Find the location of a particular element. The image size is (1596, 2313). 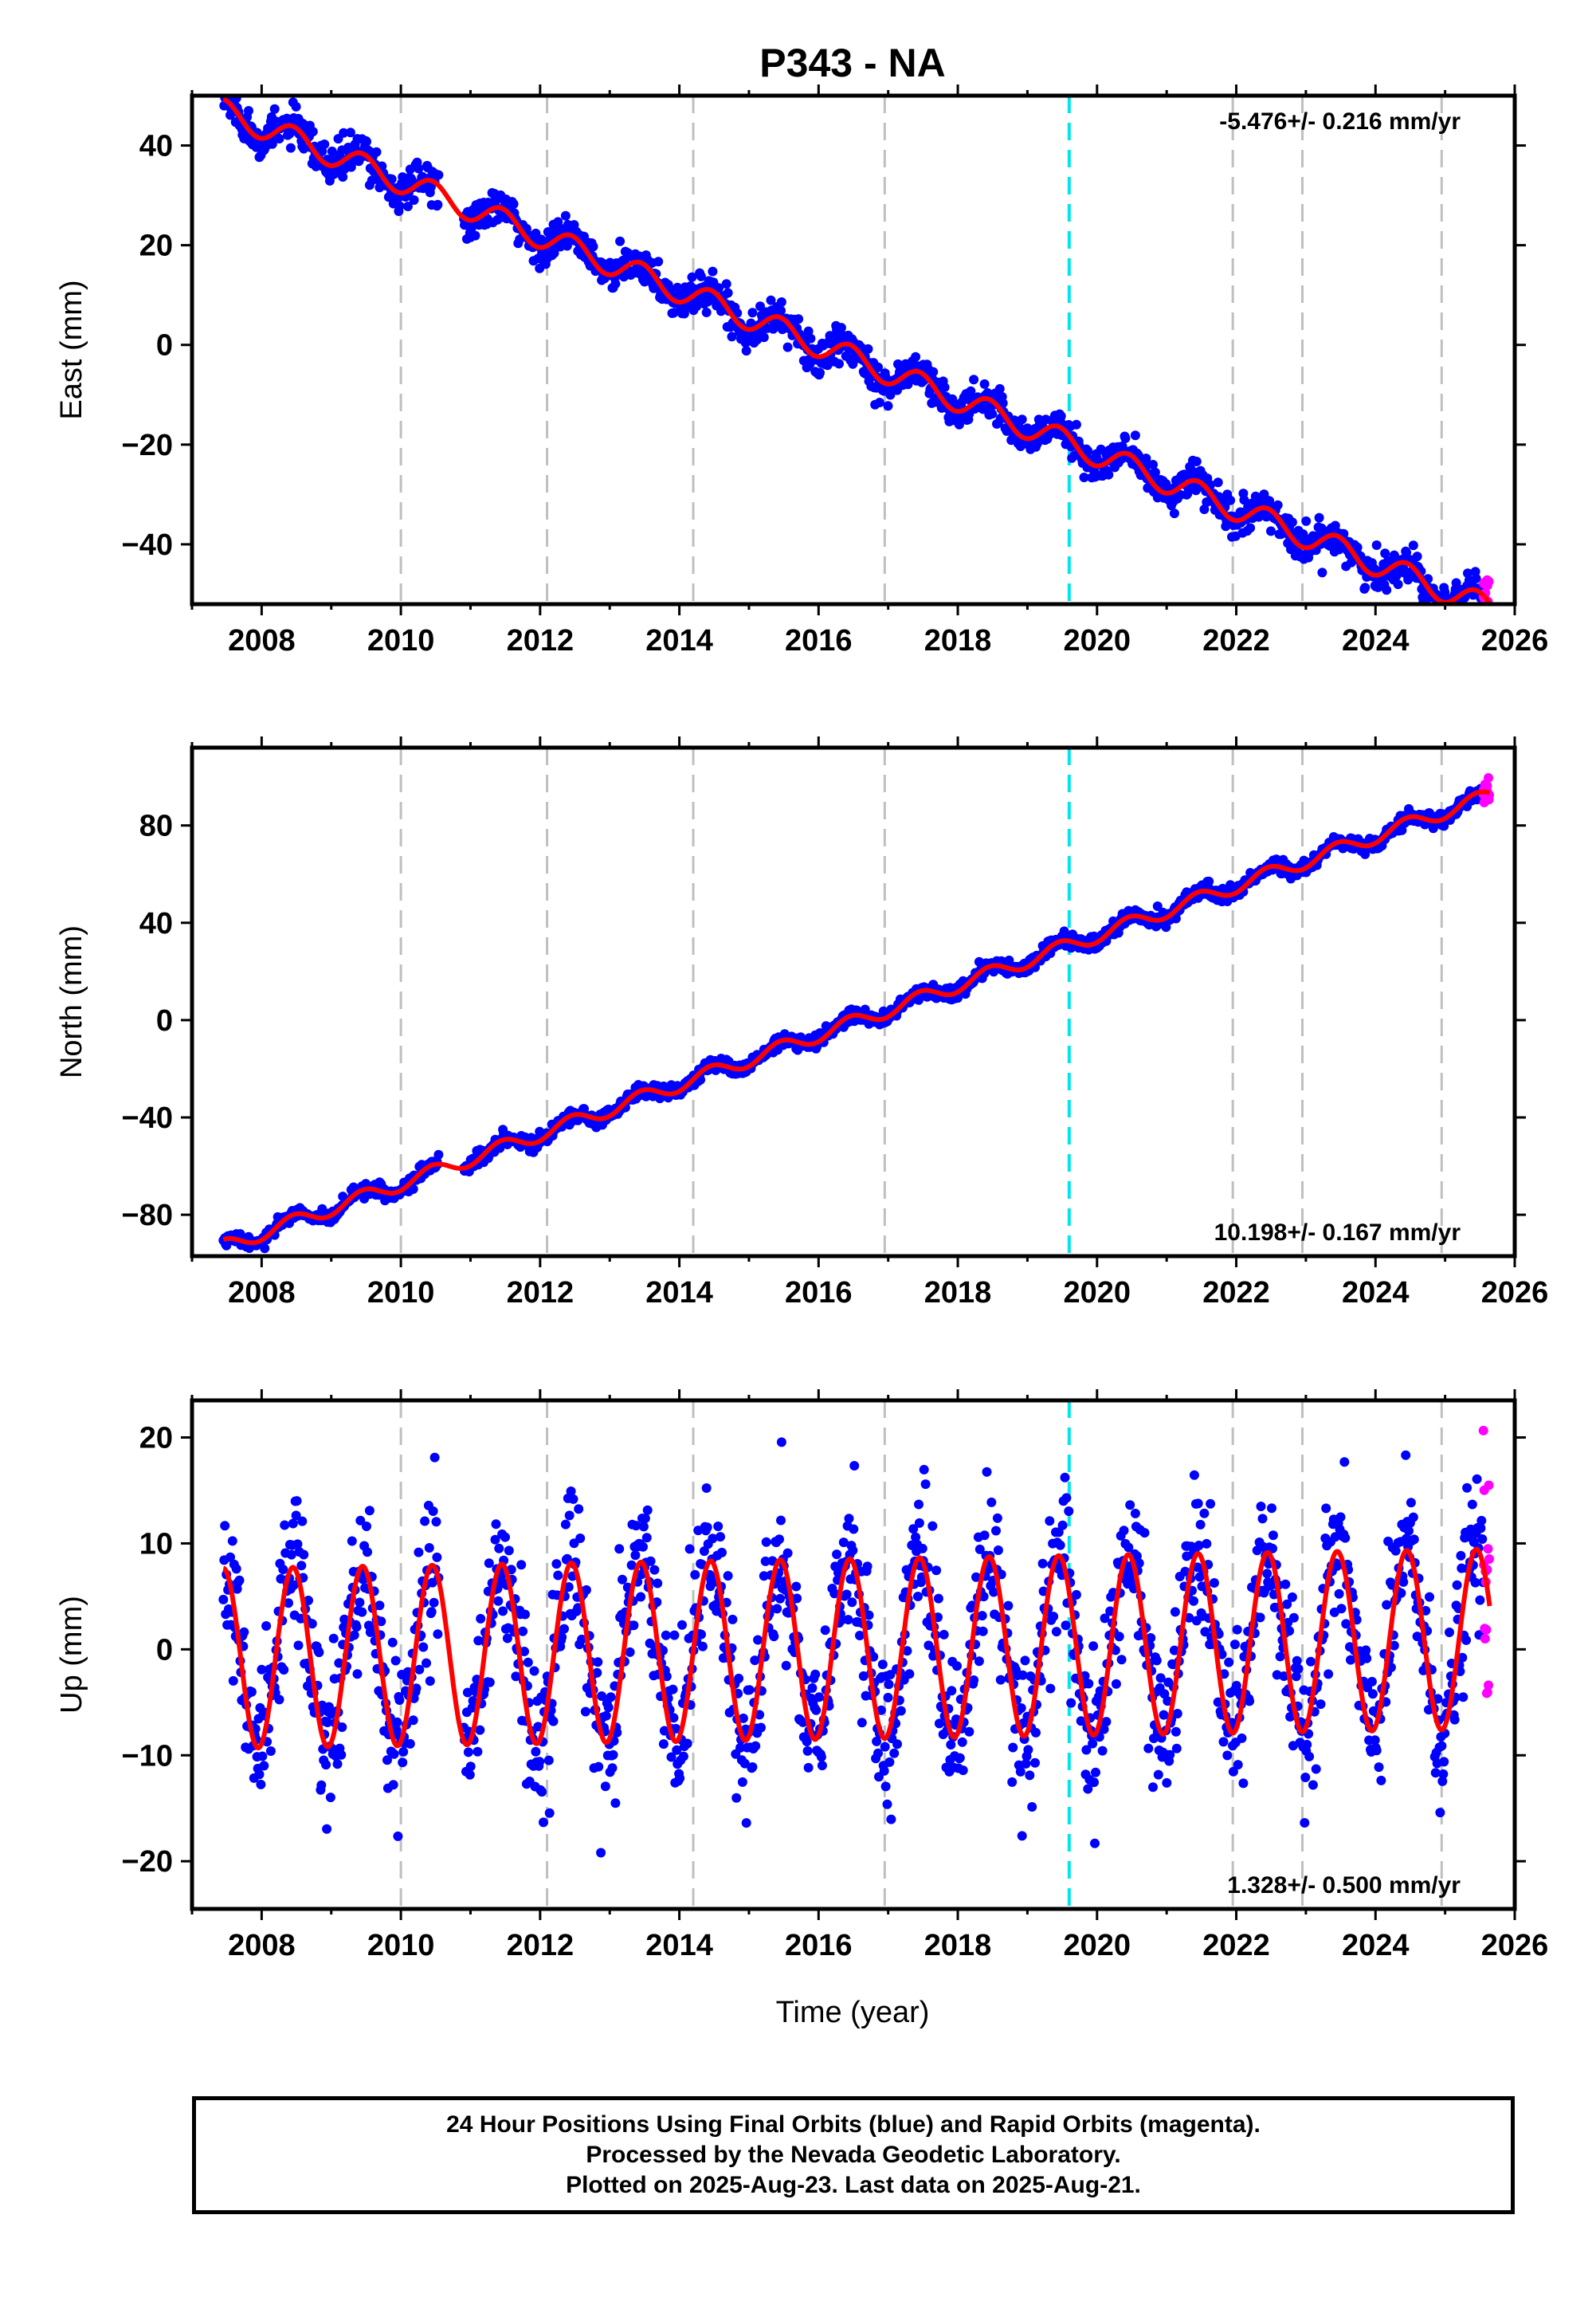

rapid-point is located at coordinates (1489, 610).